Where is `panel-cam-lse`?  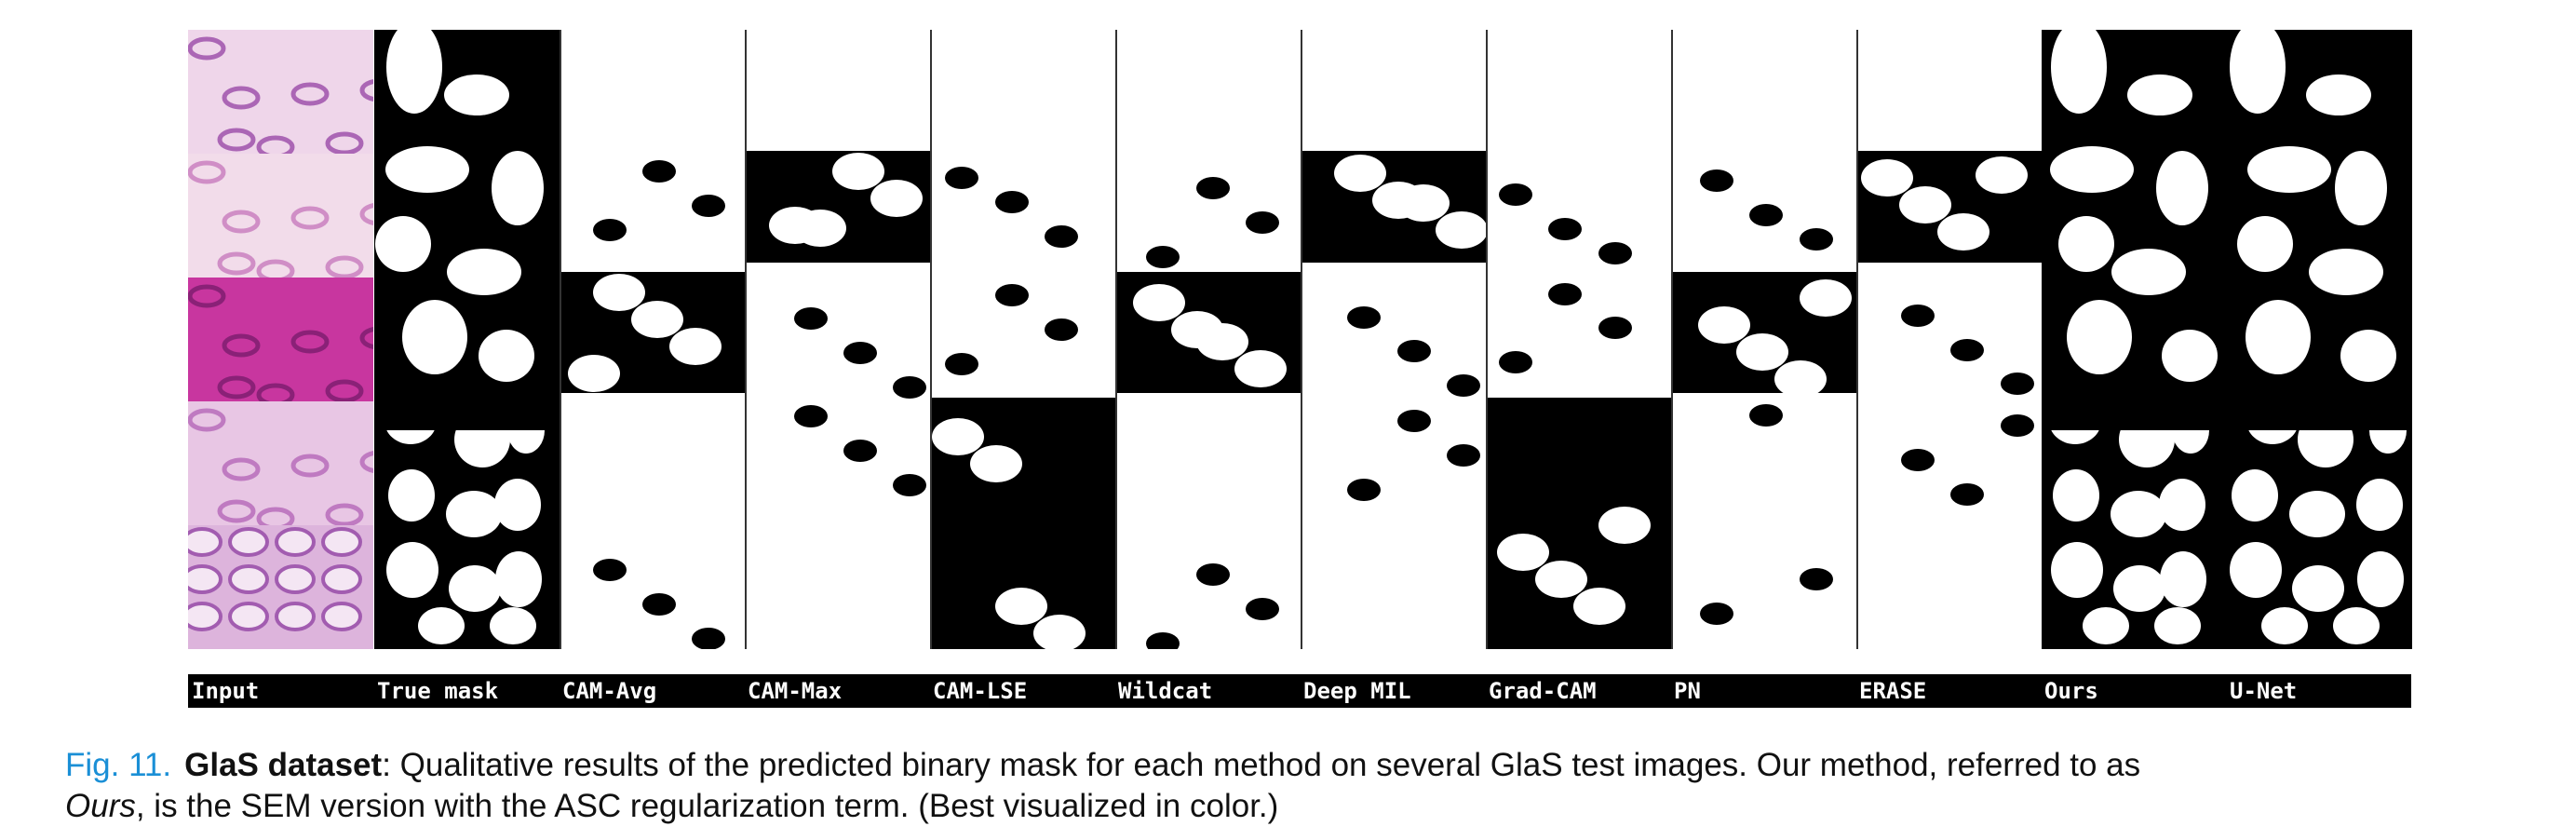
panel-cam-lse is located at coordinates (1022, 339).